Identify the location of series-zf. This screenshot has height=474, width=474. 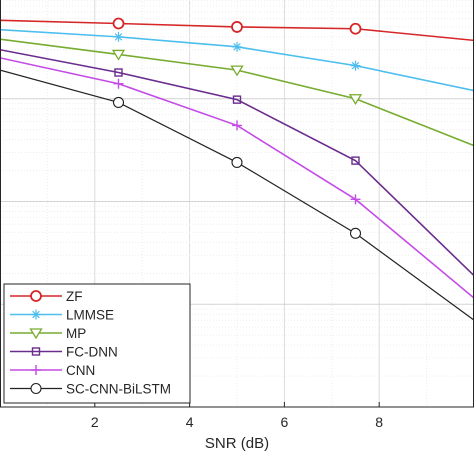
(237, 29).